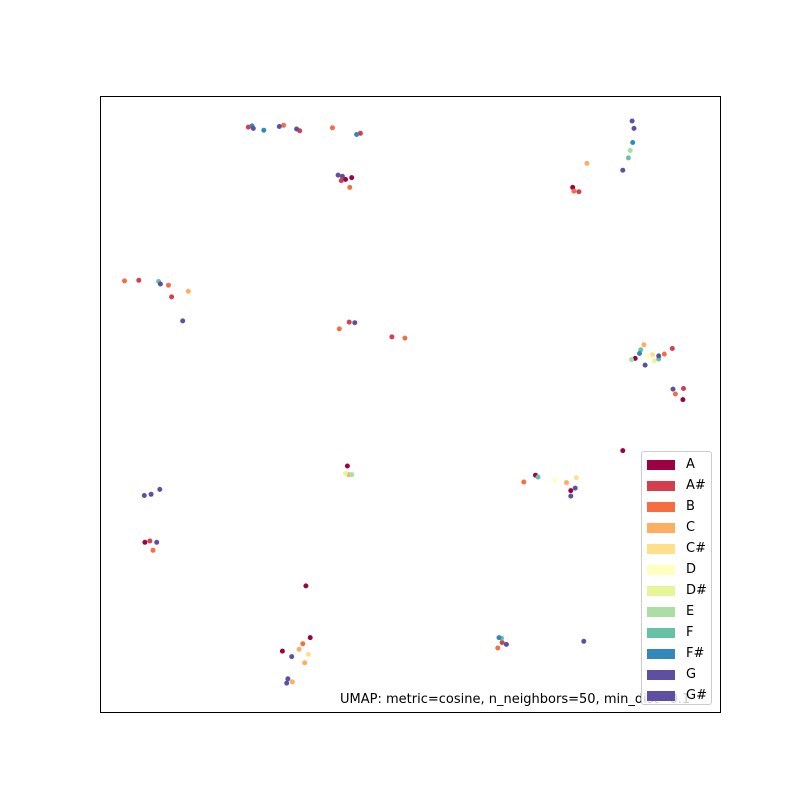  Describe the element at coordinates (677, 613) in the screenshot. I see `legend-item-E: E` at that location.